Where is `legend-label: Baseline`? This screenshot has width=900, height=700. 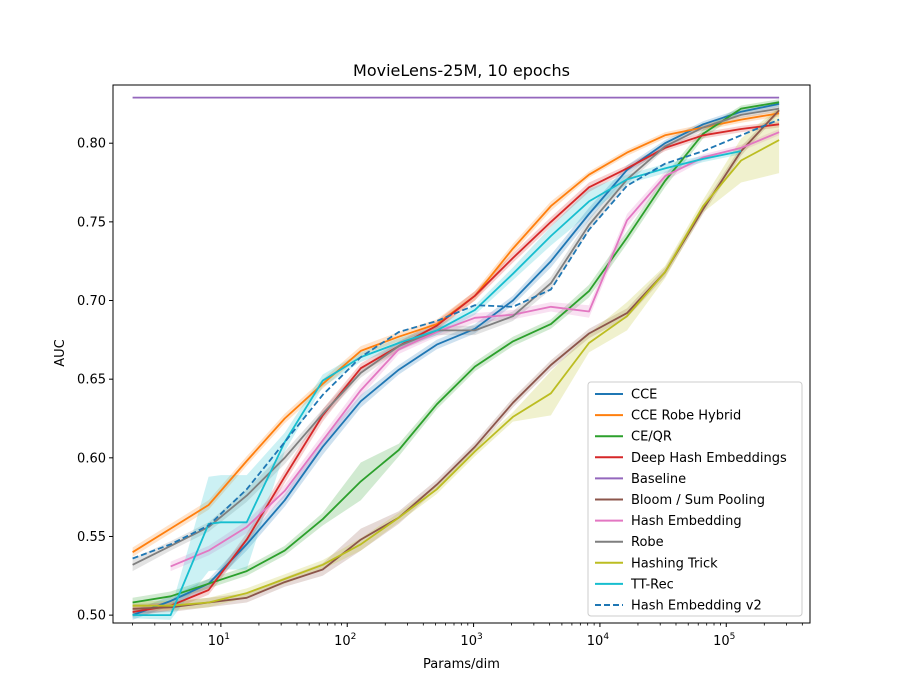 legend-label: Baseline is located at coordinates (658, 479).